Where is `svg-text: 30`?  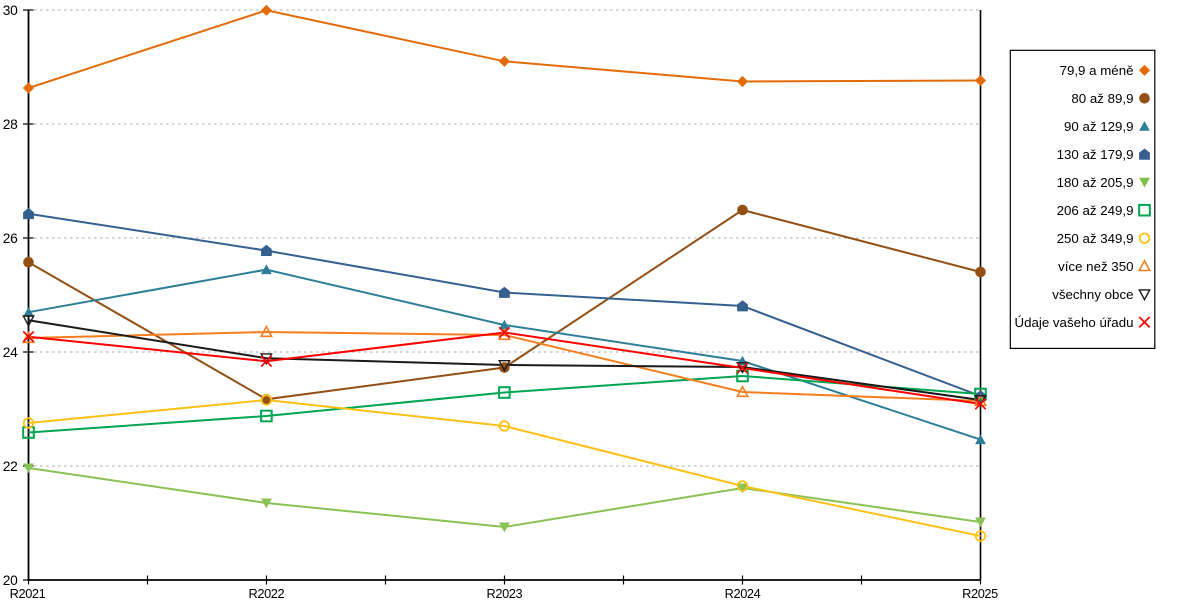 svg-text: 30 is located at coordinates (10, 10).